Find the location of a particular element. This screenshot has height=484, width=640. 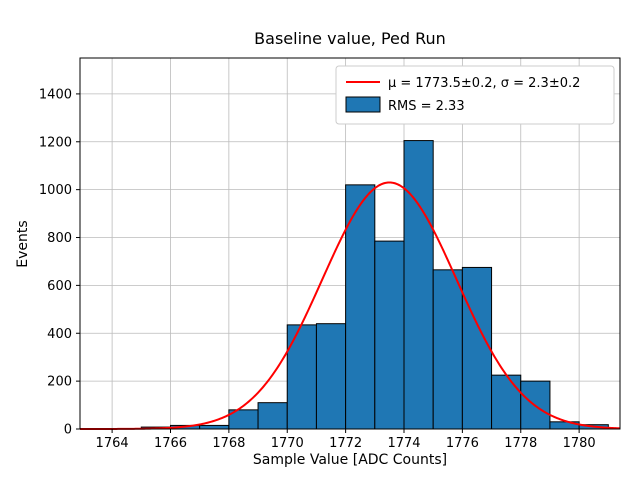

x-tick-label: 1764 is located at coordinates (112, 443).